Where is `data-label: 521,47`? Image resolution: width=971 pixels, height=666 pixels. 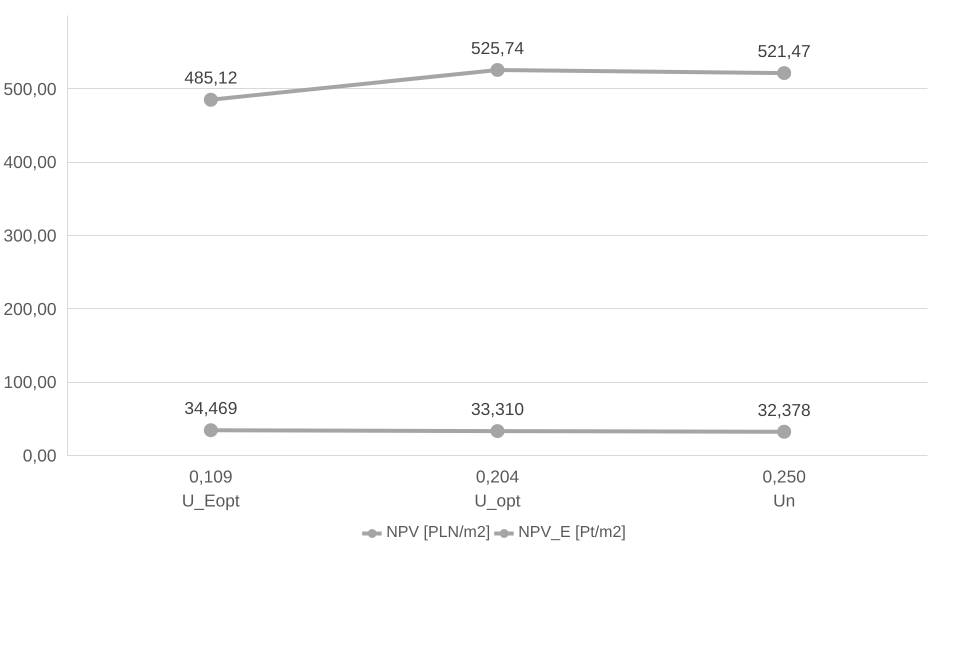 data-label: 521,47 is located at coordinates (784, 51).